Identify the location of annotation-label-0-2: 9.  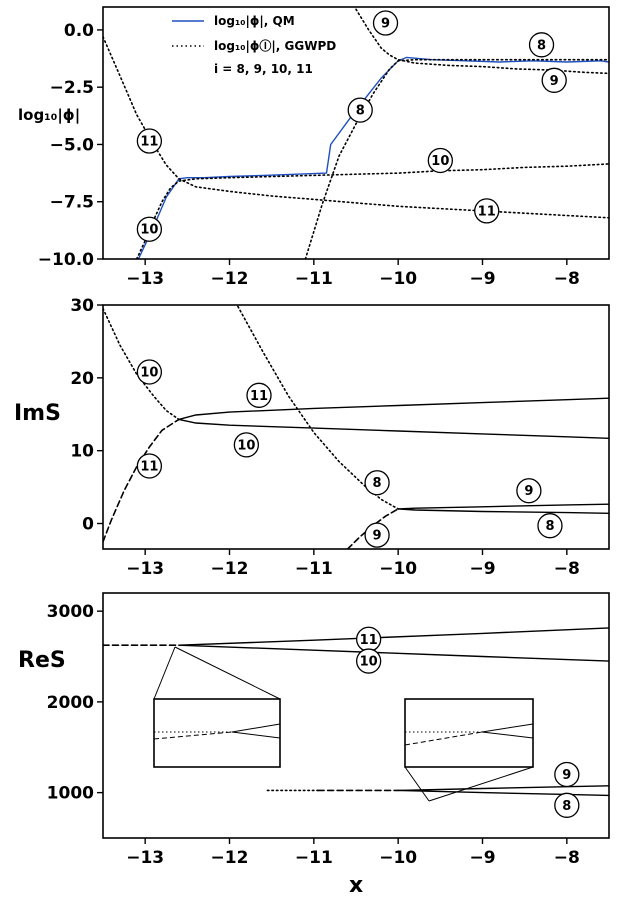
(554, 81).